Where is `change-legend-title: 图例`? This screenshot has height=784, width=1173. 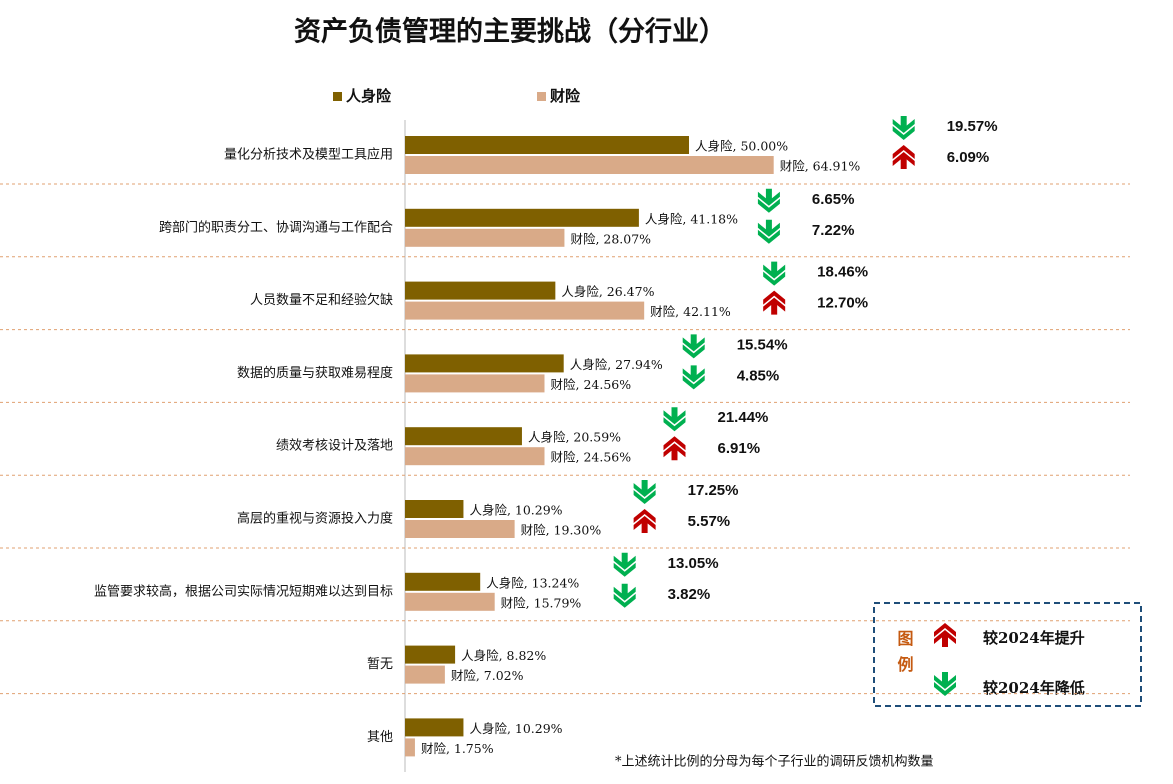
change-legend-title: 图例 is located at coordinates (904, 656).